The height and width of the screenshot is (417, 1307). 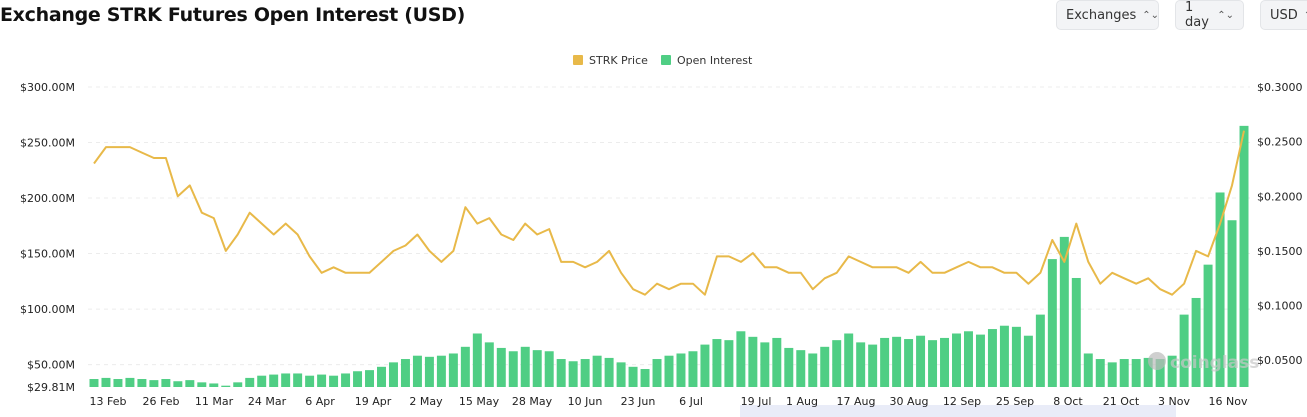 I want to click on exchanges-select: Exchanges ⌃⌄, so click(x=1107, y=15).